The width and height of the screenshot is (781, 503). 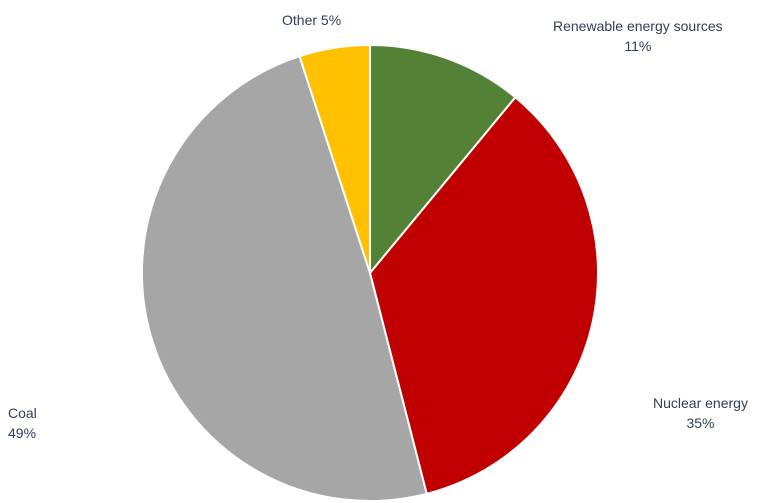 What do you see at coordinates (22, 433) in the screenshot?
I see `label-coal-value: 49%` at bounding box center [22, 433].